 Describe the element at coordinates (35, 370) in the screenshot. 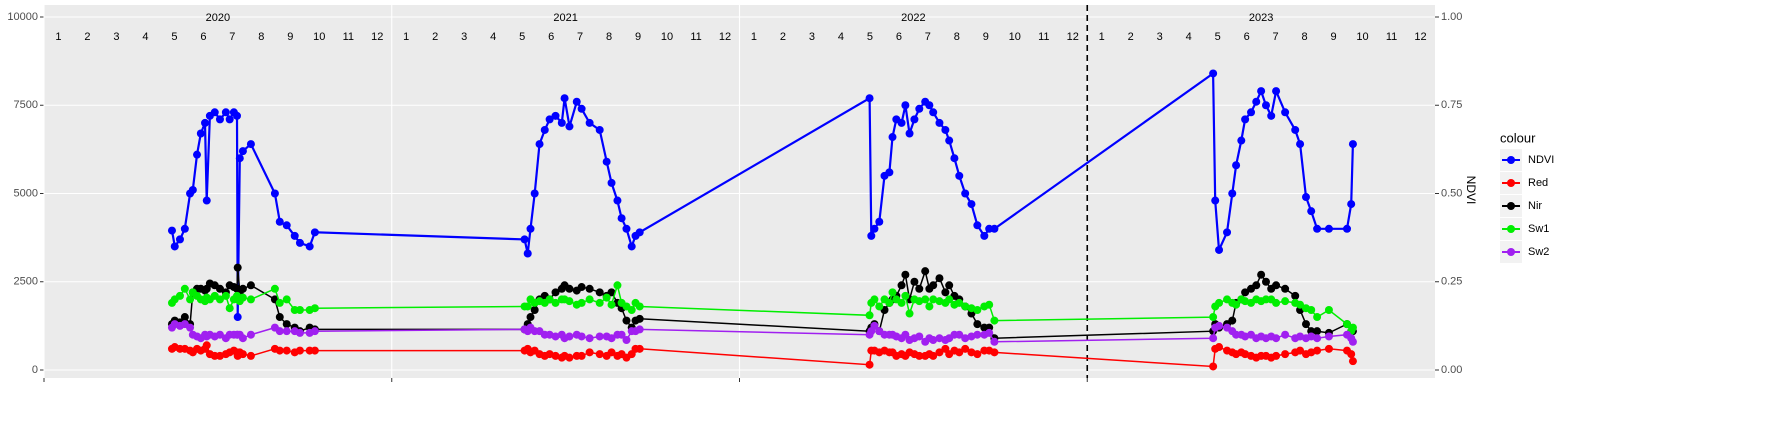

I see `y-tick-label: 0` at that location.